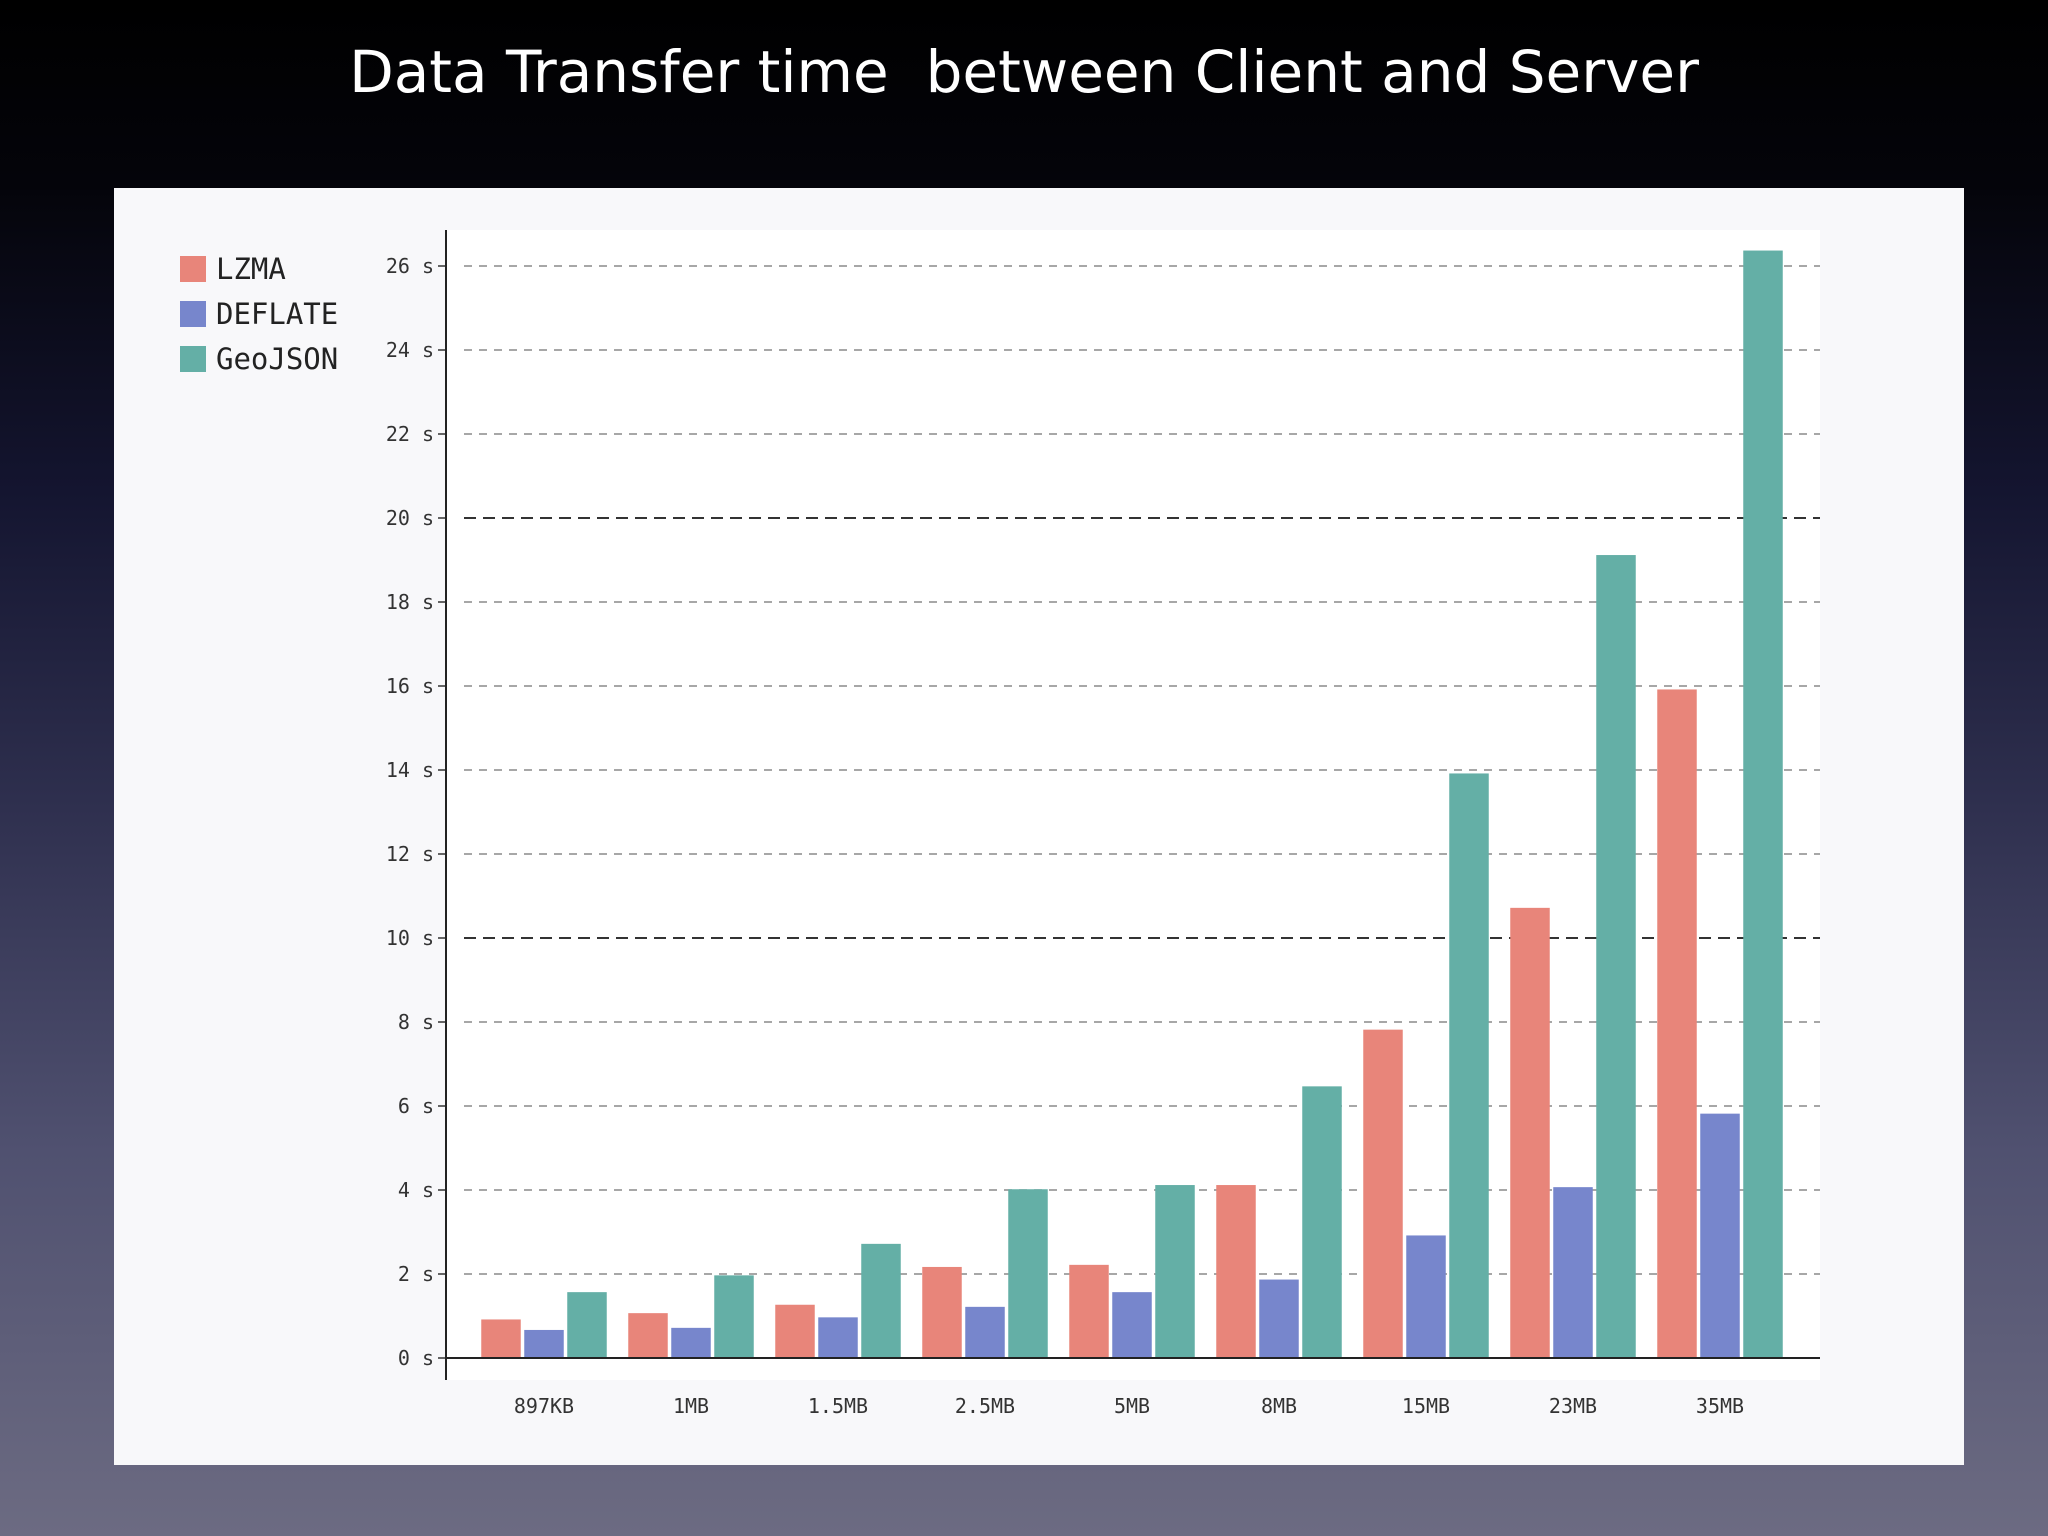  Describe the element at coordinates (416, 1022) in the screenshot. I see `y-tick-label: 8 s` at that location.